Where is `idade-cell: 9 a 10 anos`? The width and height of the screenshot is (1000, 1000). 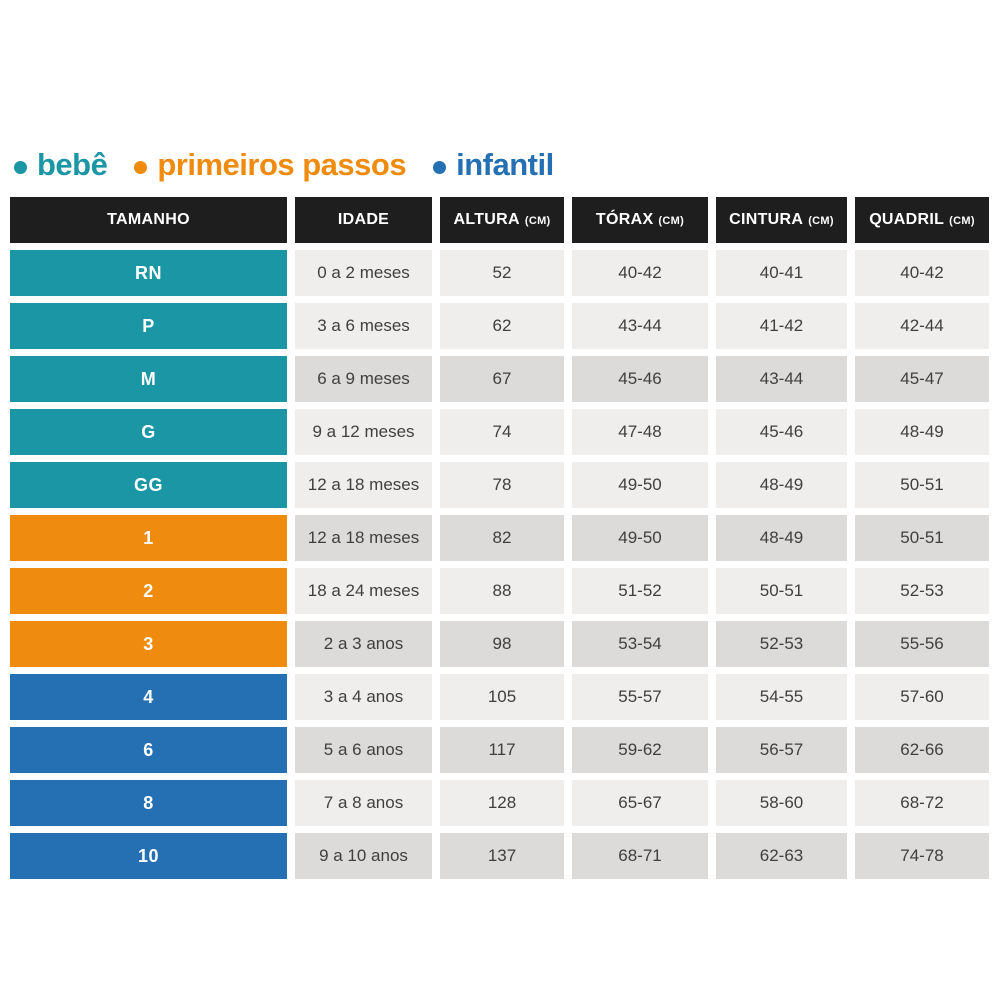 idade-cell: 9 a 10 anos is located at coordinates (363, 856).